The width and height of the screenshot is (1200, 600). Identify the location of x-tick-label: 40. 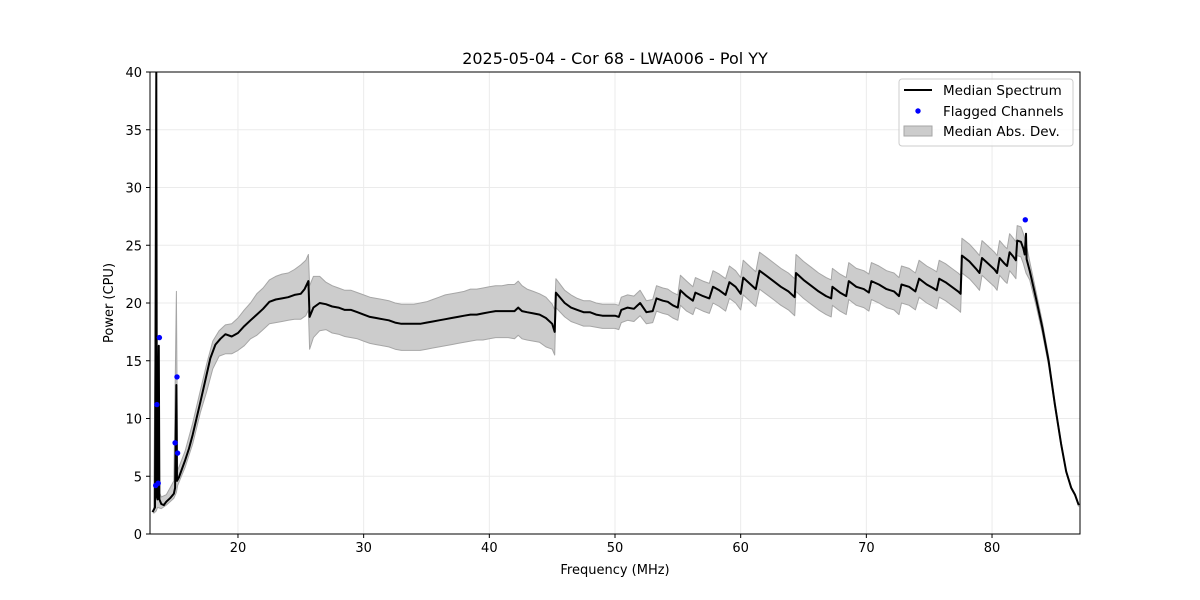
(489, 548).